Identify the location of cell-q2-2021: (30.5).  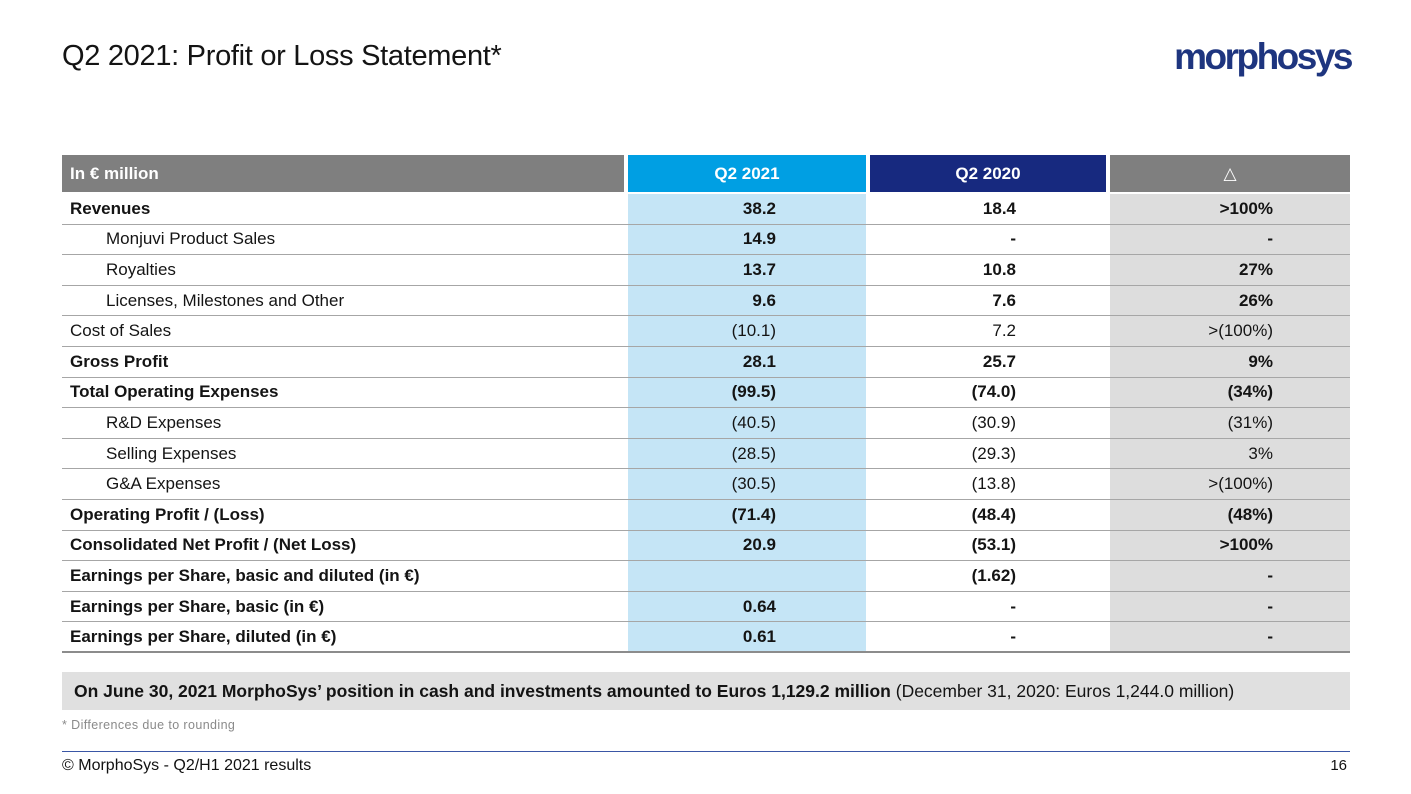
(747, 484).